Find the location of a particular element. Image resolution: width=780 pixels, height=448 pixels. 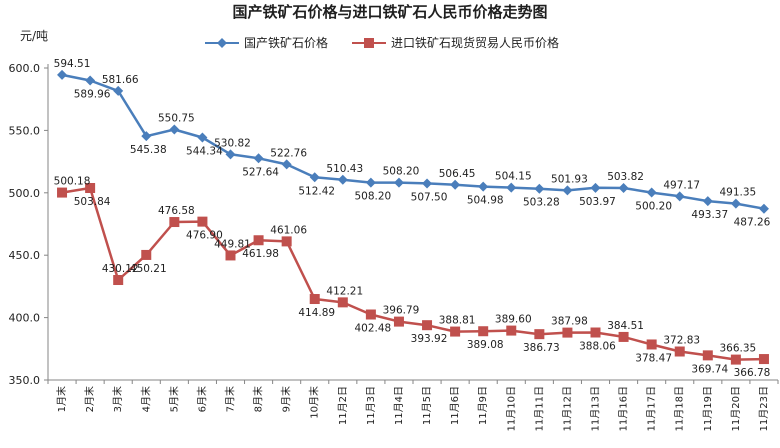

data-label: 544.34 is located at coordinates (204, 151).